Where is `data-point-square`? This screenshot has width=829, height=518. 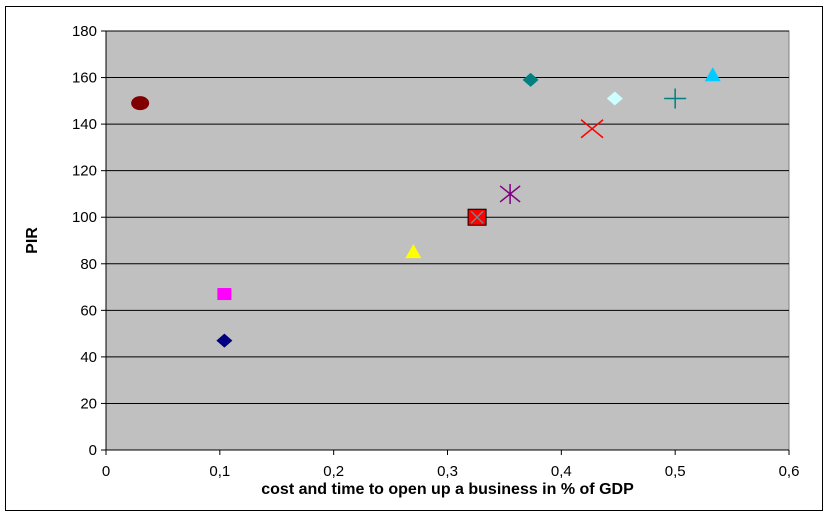 data-point-square is located at coordinates (224, 294).